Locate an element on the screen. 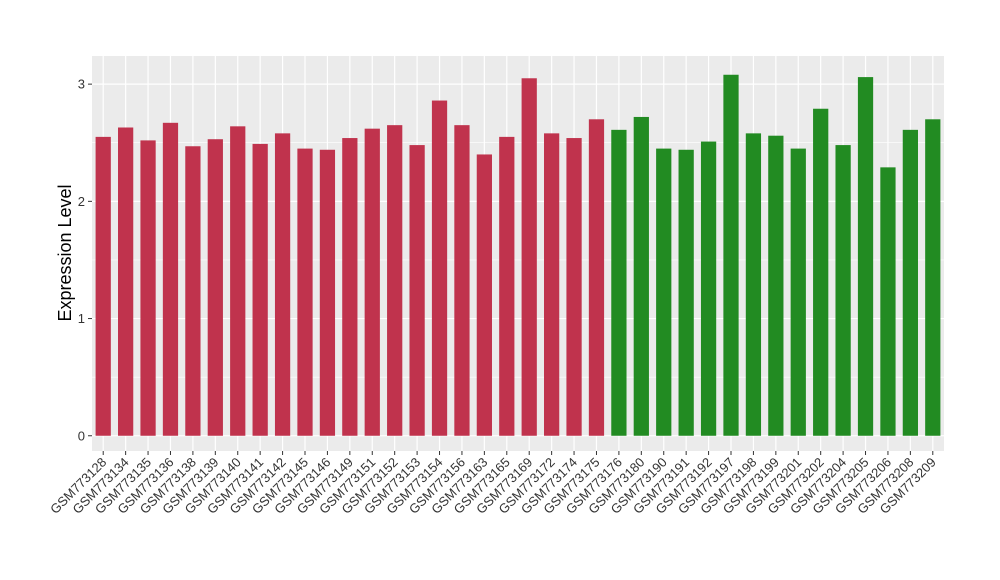 The height and width of the screenshot is (580, 1000). y-tick-label: 2 is located at coordinates (81, 201).